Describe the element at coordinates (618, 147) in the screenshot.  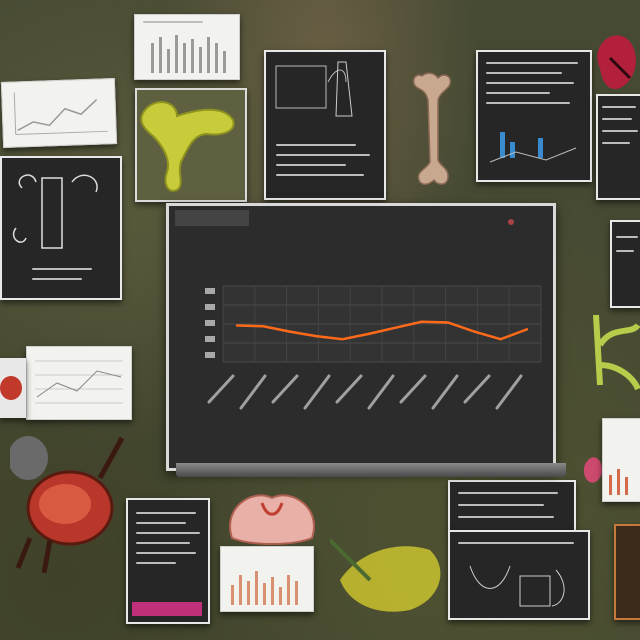
I see `notes-panel-right` at that location.